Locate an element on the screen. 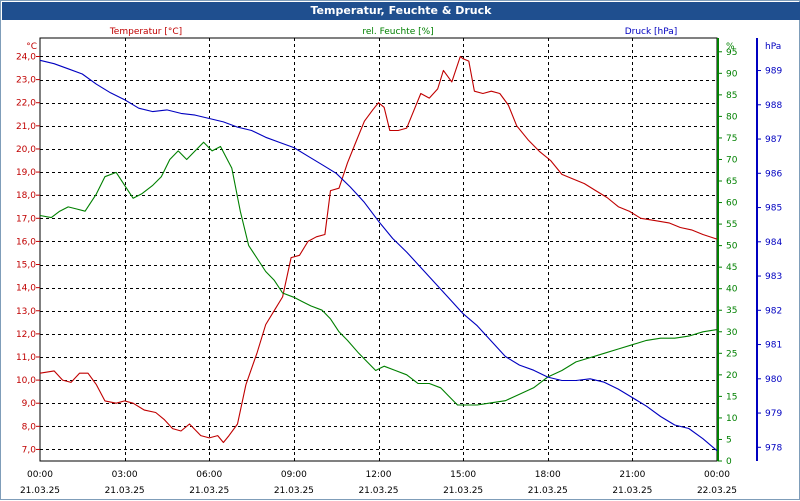 The height and width of the screenshot is (501, 800). temp-tick-label: 12,0 is located at coordinates (26, 335).